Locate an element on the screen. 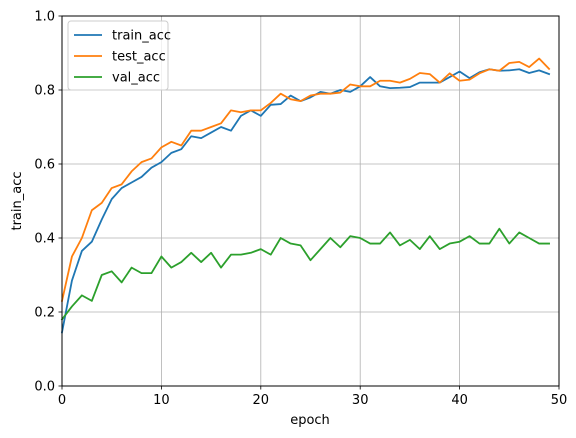 The image size is (576, 438). y-tick-label: 0.6 is located at coordinates (44, 165).